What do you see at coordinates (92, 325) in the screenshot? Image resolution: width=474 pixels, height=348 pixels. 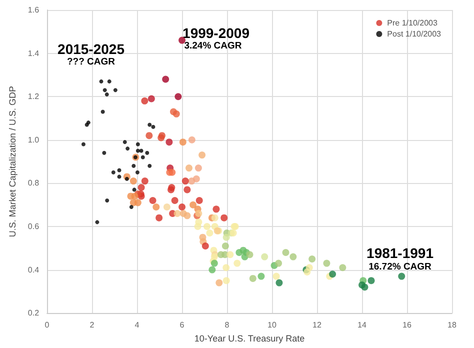 I see `x-tick-label: 2` at bounding box center [92, 325].